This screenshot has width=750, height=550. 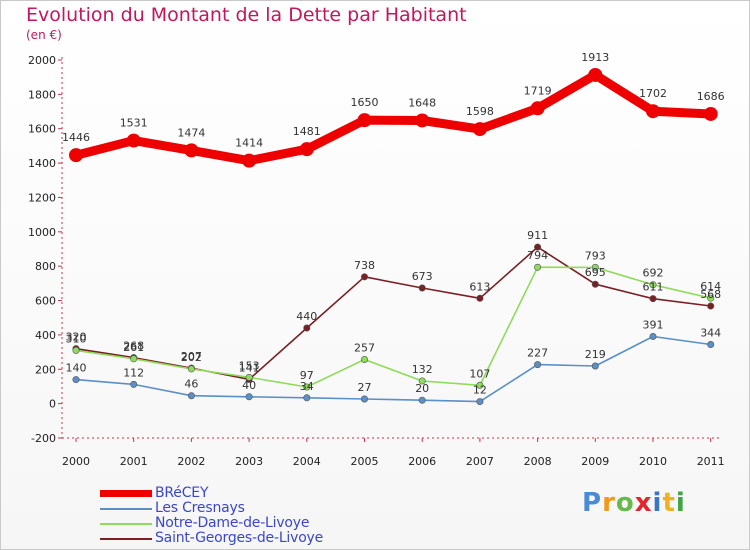 What do you see at coordinates (365, 102) in the screenshot?
I see `data-label: 1650` at bounding box center [365, 102].